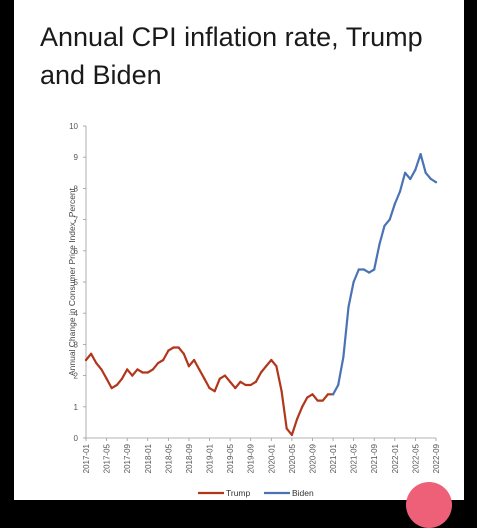 This screenshot has width=477, height=528. I want to click on x-tick-label: 2021-05, so click(354, 458).